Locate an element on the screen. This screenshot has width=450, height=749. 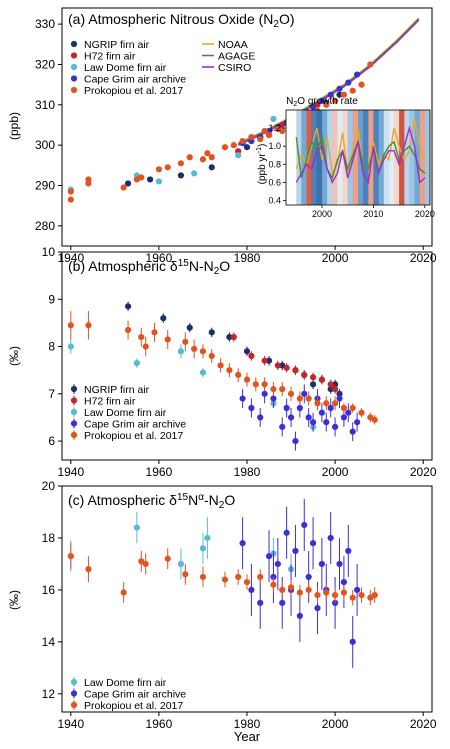
panel-a-xtick-label: 2000 is located at coordinates (335, 258).